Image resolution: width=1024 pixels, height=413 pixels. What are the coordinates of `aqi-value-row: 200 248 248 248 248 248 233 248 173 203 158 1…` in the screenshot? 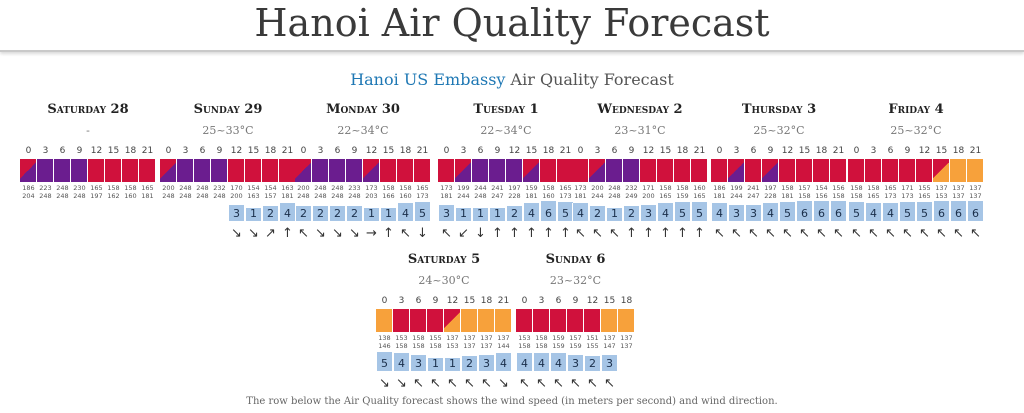 It's located at (363, 194).